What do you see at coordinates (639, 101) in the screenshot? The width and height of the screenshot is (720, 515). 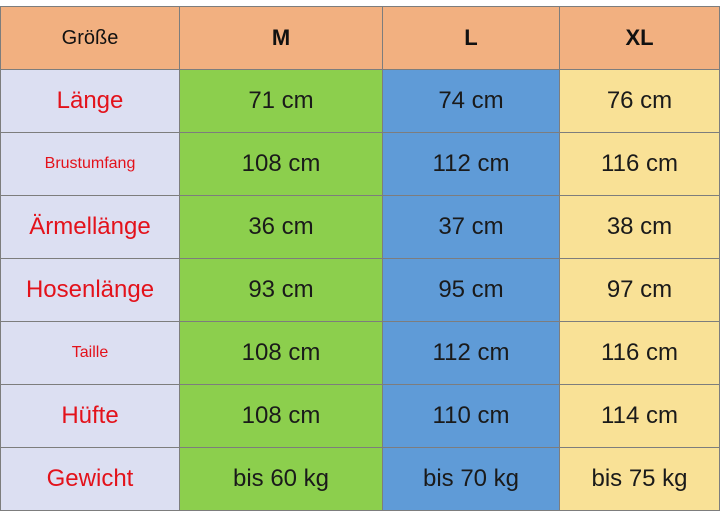 I see `cell-xl: 76 cm` at bounding box center [639, 101].